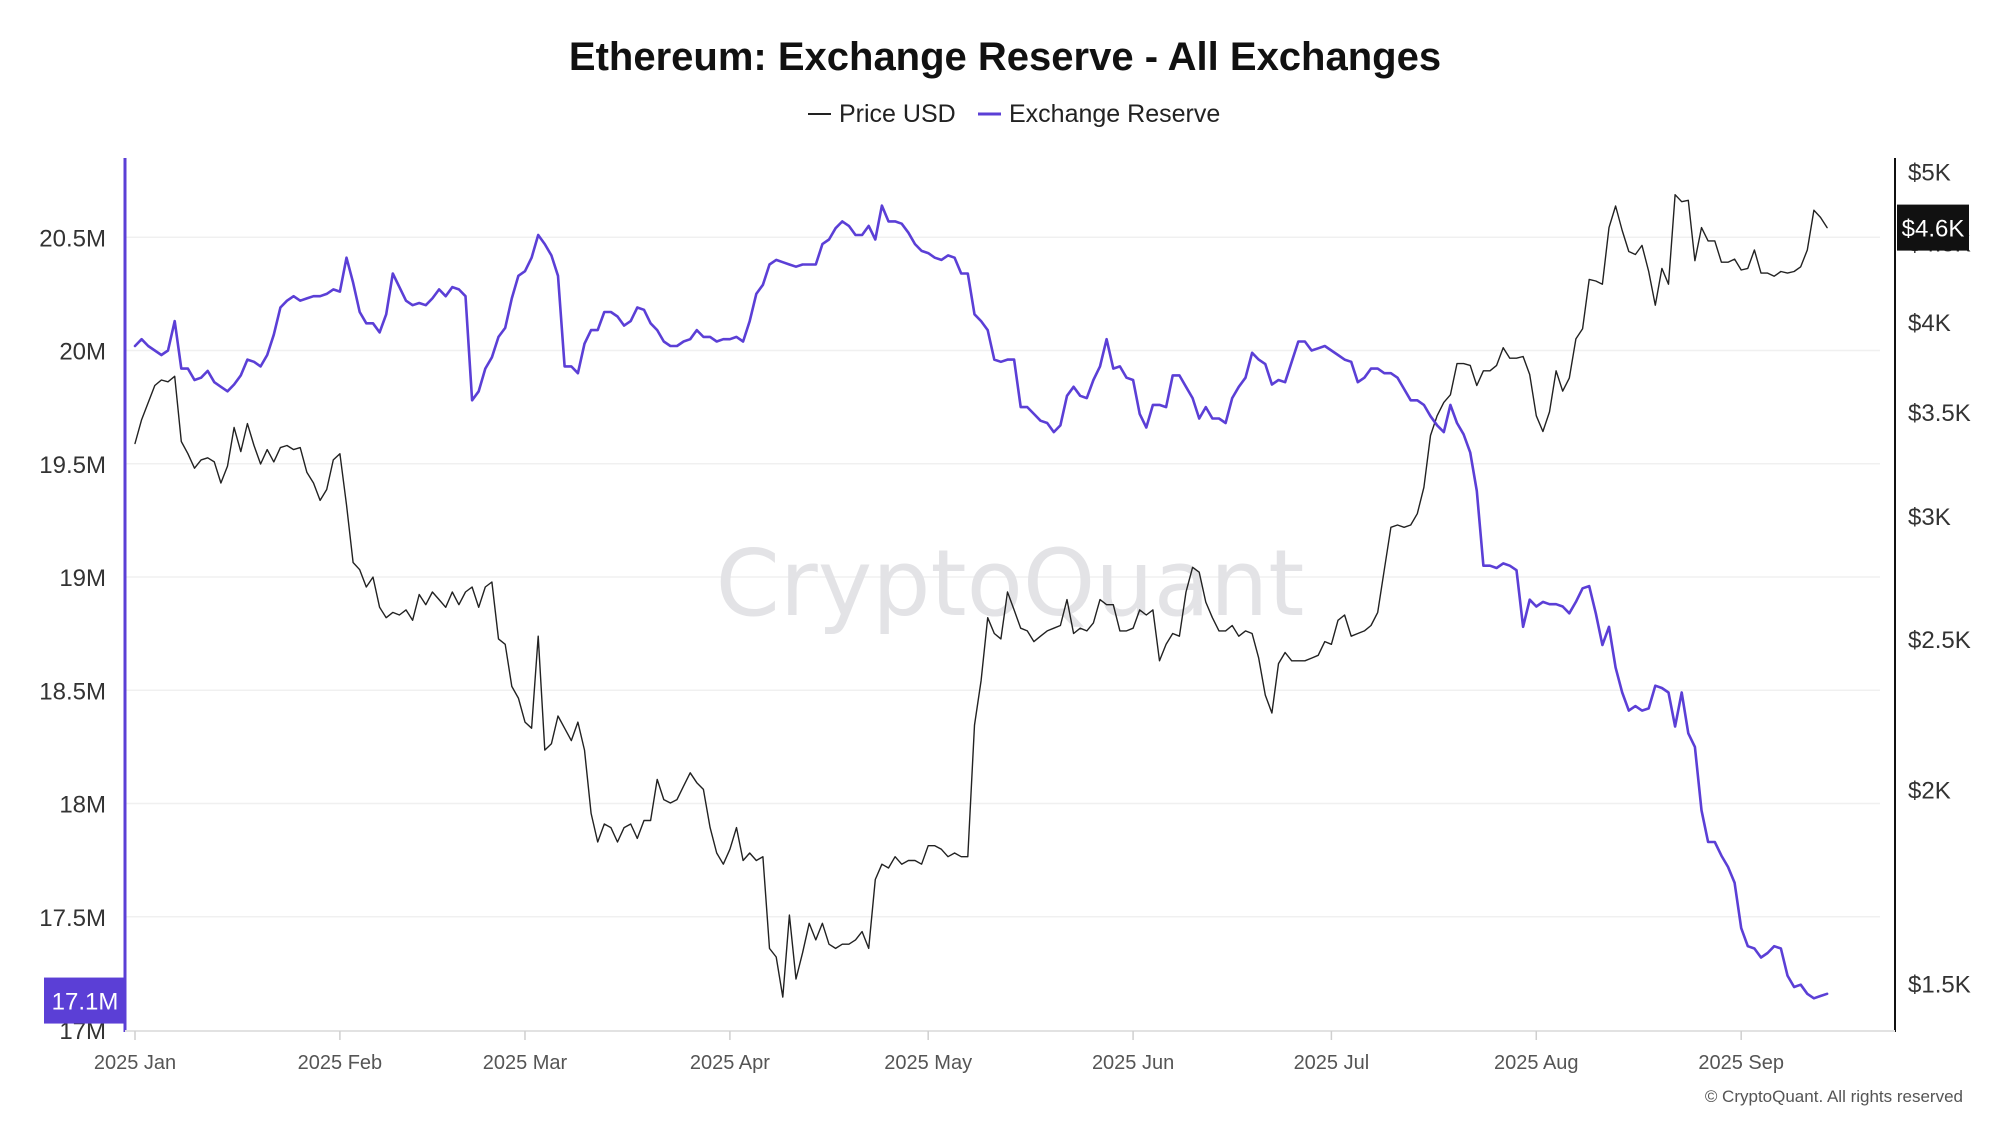  Describe the element at coordinates (1010, 583) in the screenshot. I see `watermark: CryptoQuant` at that location.